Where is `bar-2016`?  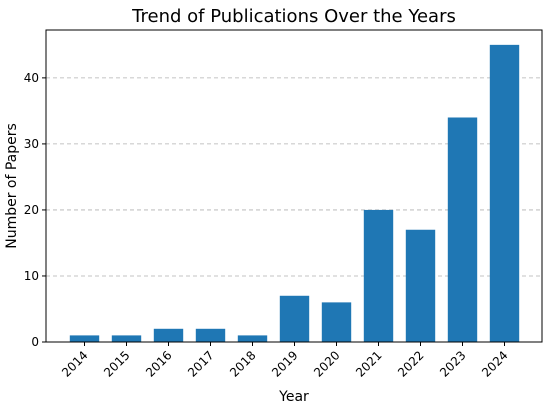 bar-2016 is located at coordinates (168, 335).